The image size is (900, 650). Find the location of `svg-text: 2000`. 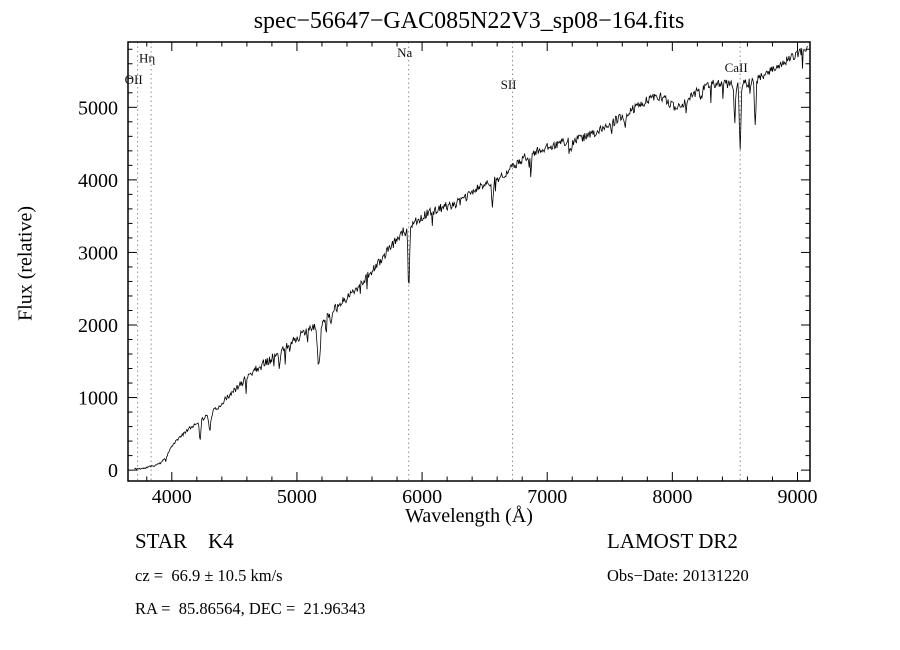

svg-text: 2000 is located at coordinates (98, 326).